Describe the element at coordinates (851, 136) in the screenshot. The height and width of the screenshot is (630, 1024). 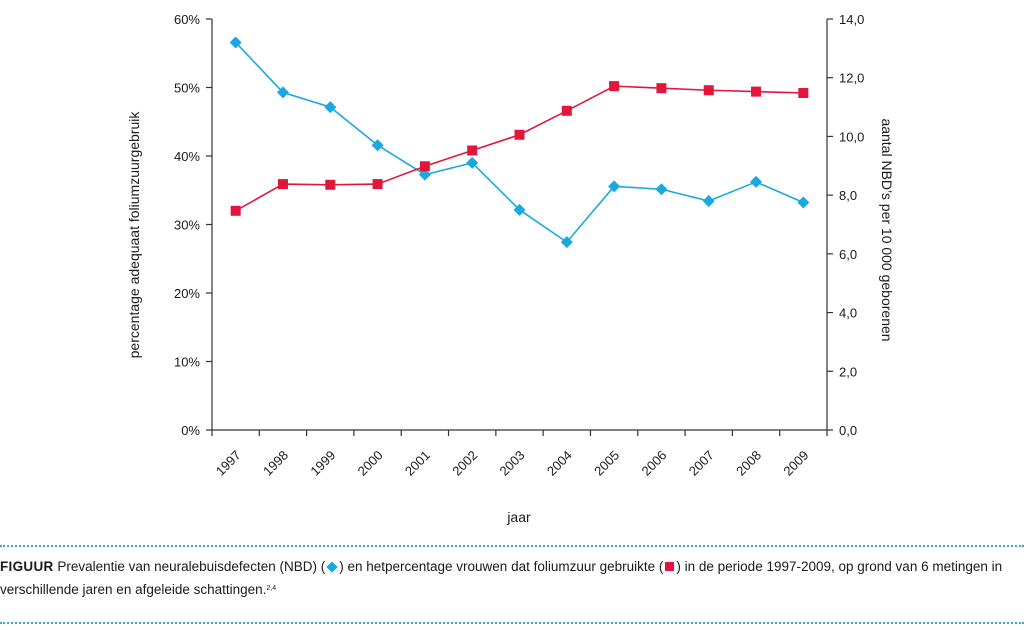
I see `y-right-tick-label: 10,0` at that location.